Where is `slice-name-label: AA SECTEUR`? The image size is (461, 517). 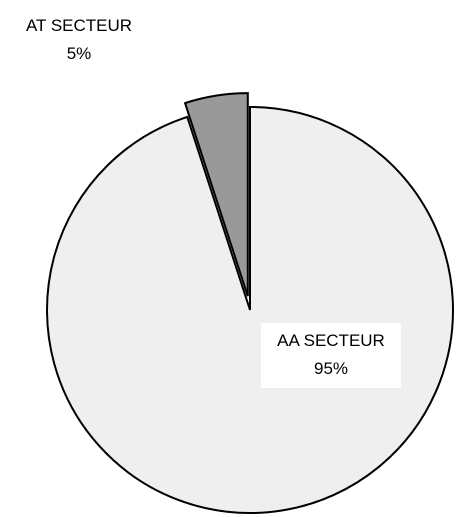
slice-name-label: AA SECTEUR is located at coordinates (331, 340).